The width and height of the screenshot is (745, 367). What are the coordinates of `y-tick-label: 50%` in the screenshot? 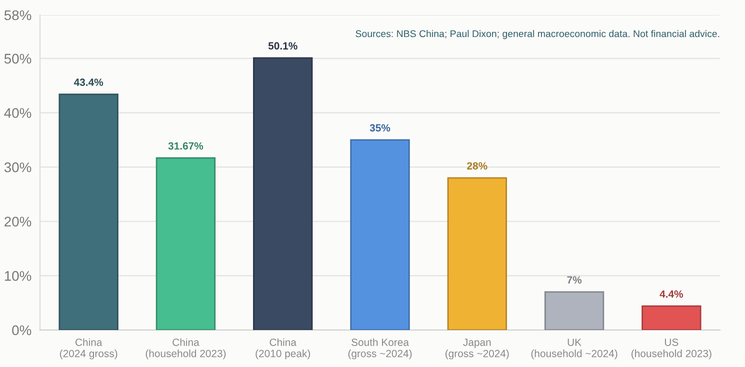 It's located at (18, 59).